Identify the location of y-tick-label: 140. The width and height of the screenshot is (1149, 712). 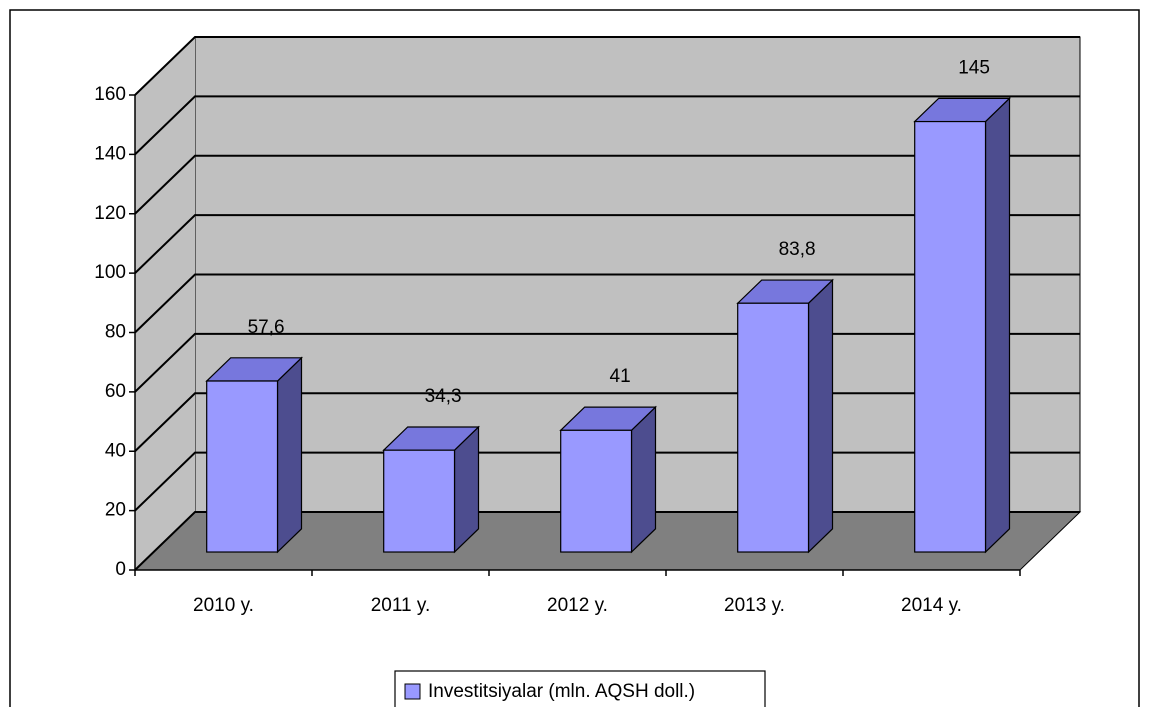
(110, 153).